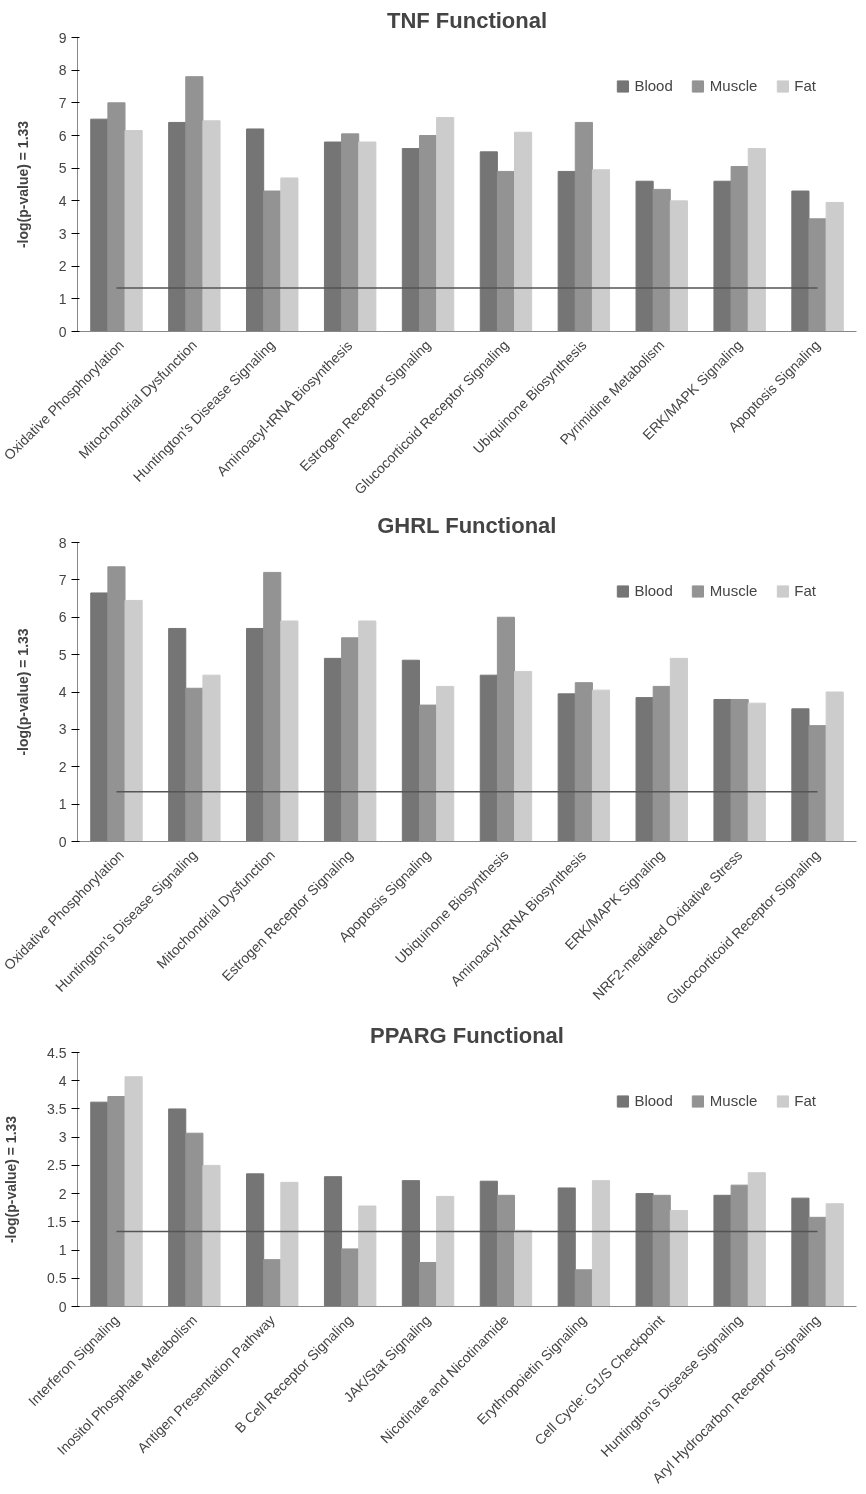 This screenshot has width=866, height=1494. Describe the element at coordinates (467, 525) in the screenshot. I see `chart-title: GHRL Functional` at that location.